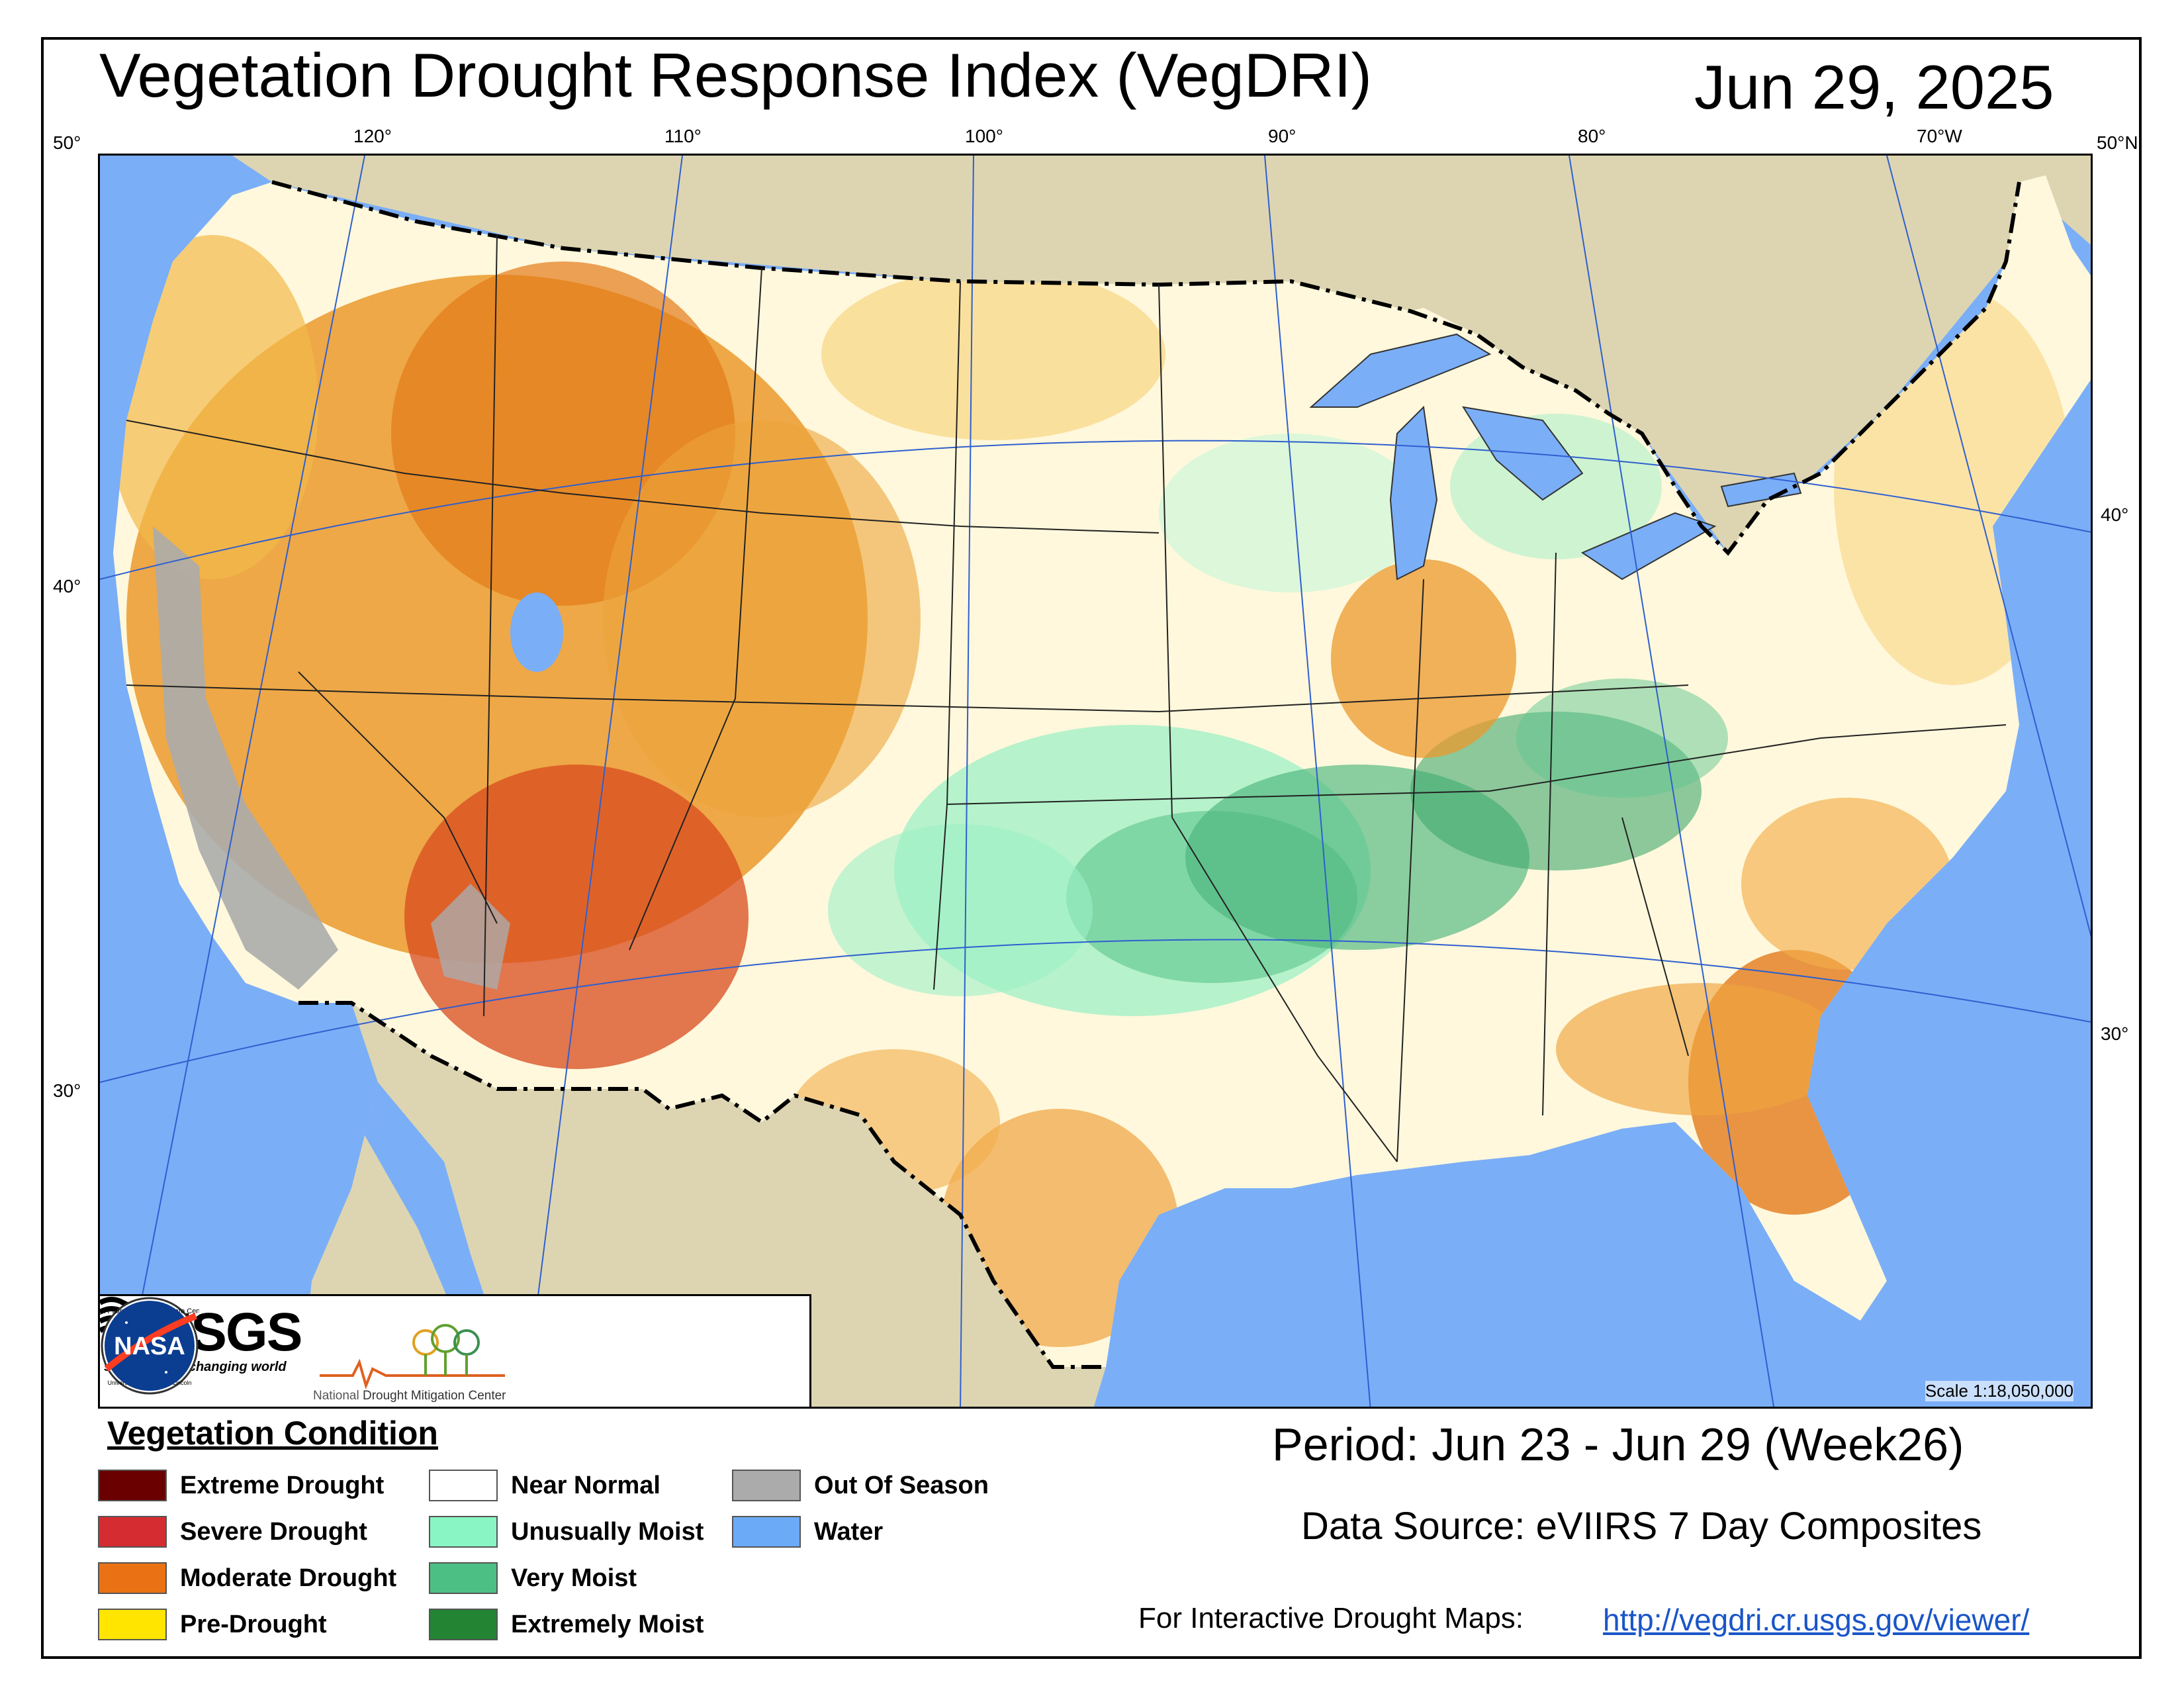 Image resolution: width=2184 pixels, height=1688 pixels. What do you see at coordinates (1940, 136) in the screenshot?
I see `lon-label-70w: 70°W` at bounding box center [1940, 136].